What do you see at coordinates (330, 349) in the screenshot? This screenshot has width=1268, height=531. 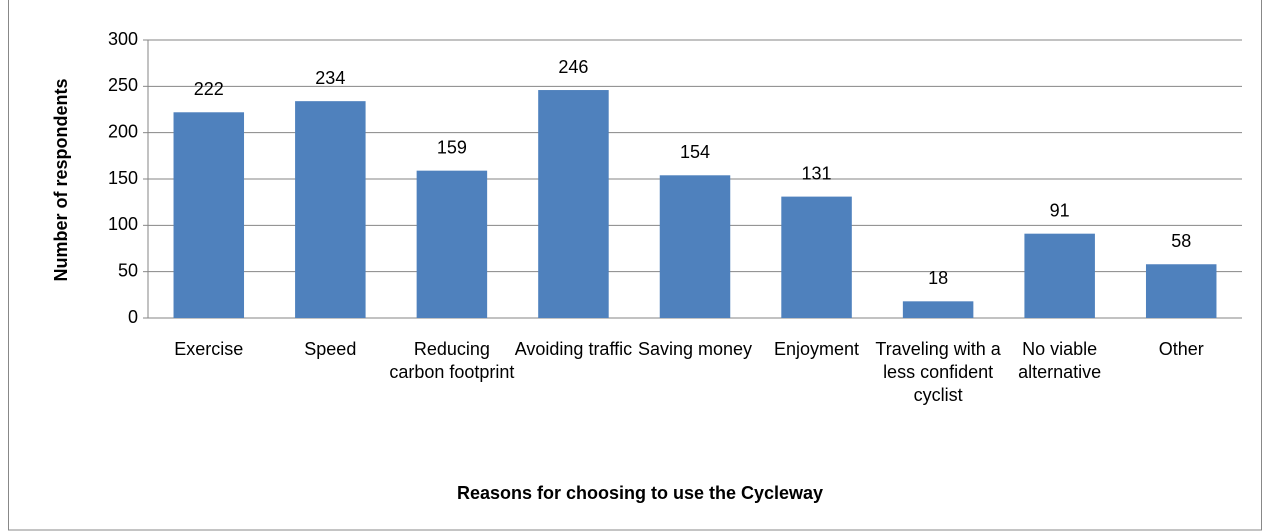 I see `x-tick-label: Speed` at bounding box center [330, 349].